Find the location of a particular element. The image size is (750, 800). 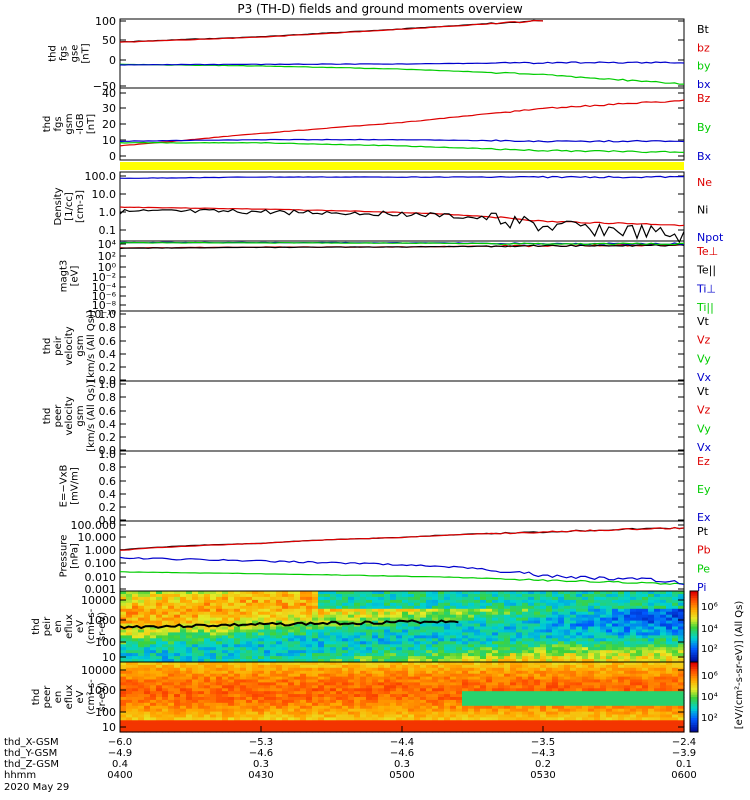

y-tick-label: 0.0 is located at coordinates (108, 450).